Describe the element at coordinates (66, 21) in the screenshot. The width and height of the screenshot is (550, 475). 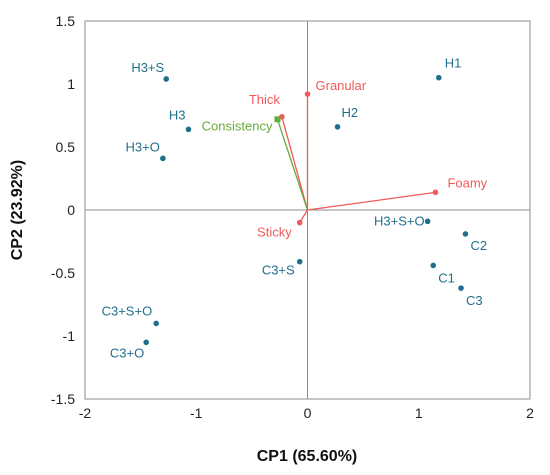
I see `y-tick-label: 1.5` at that location.